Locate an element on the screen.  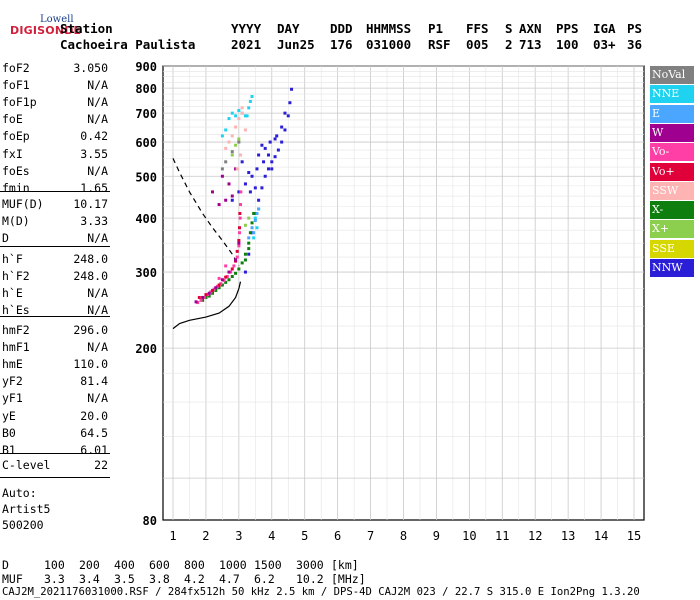
legend-item-x: X+ is located at coordinates (672, 229).